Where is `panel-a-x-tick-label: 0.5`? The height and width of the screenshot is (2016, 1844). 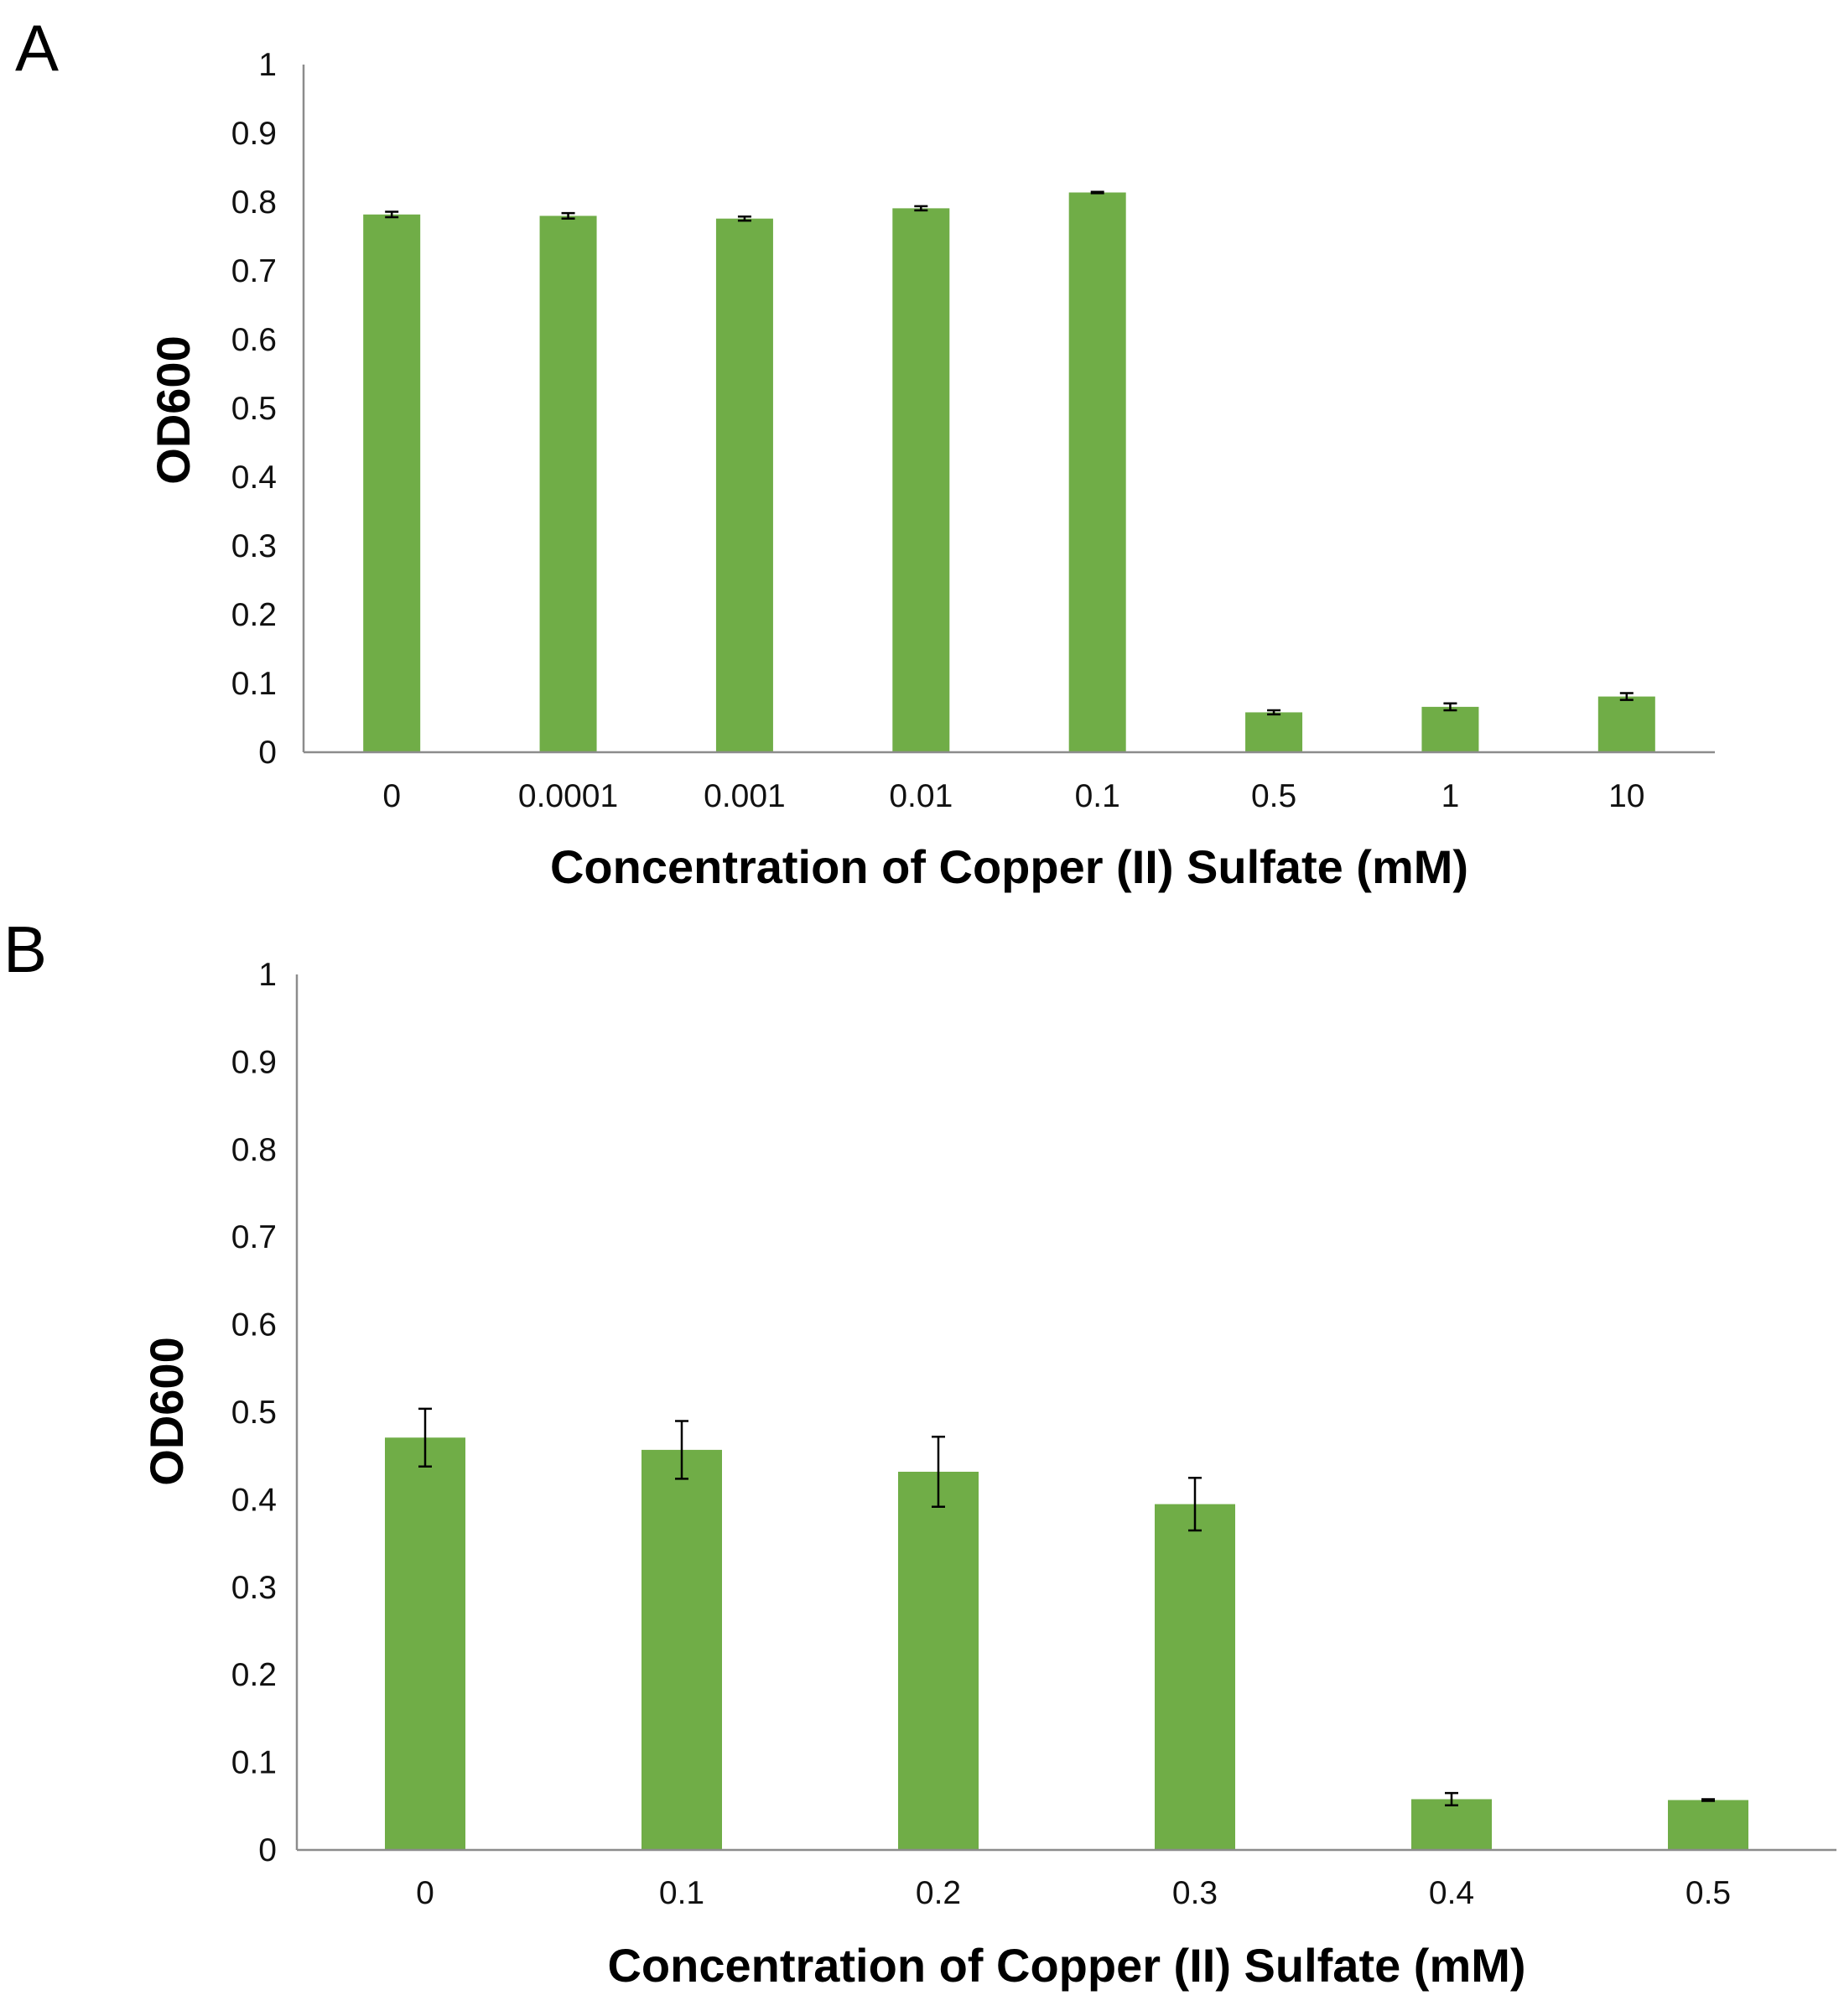
panel-a-x-tick-label: 0.5 is located at coordinates (1273, 796).